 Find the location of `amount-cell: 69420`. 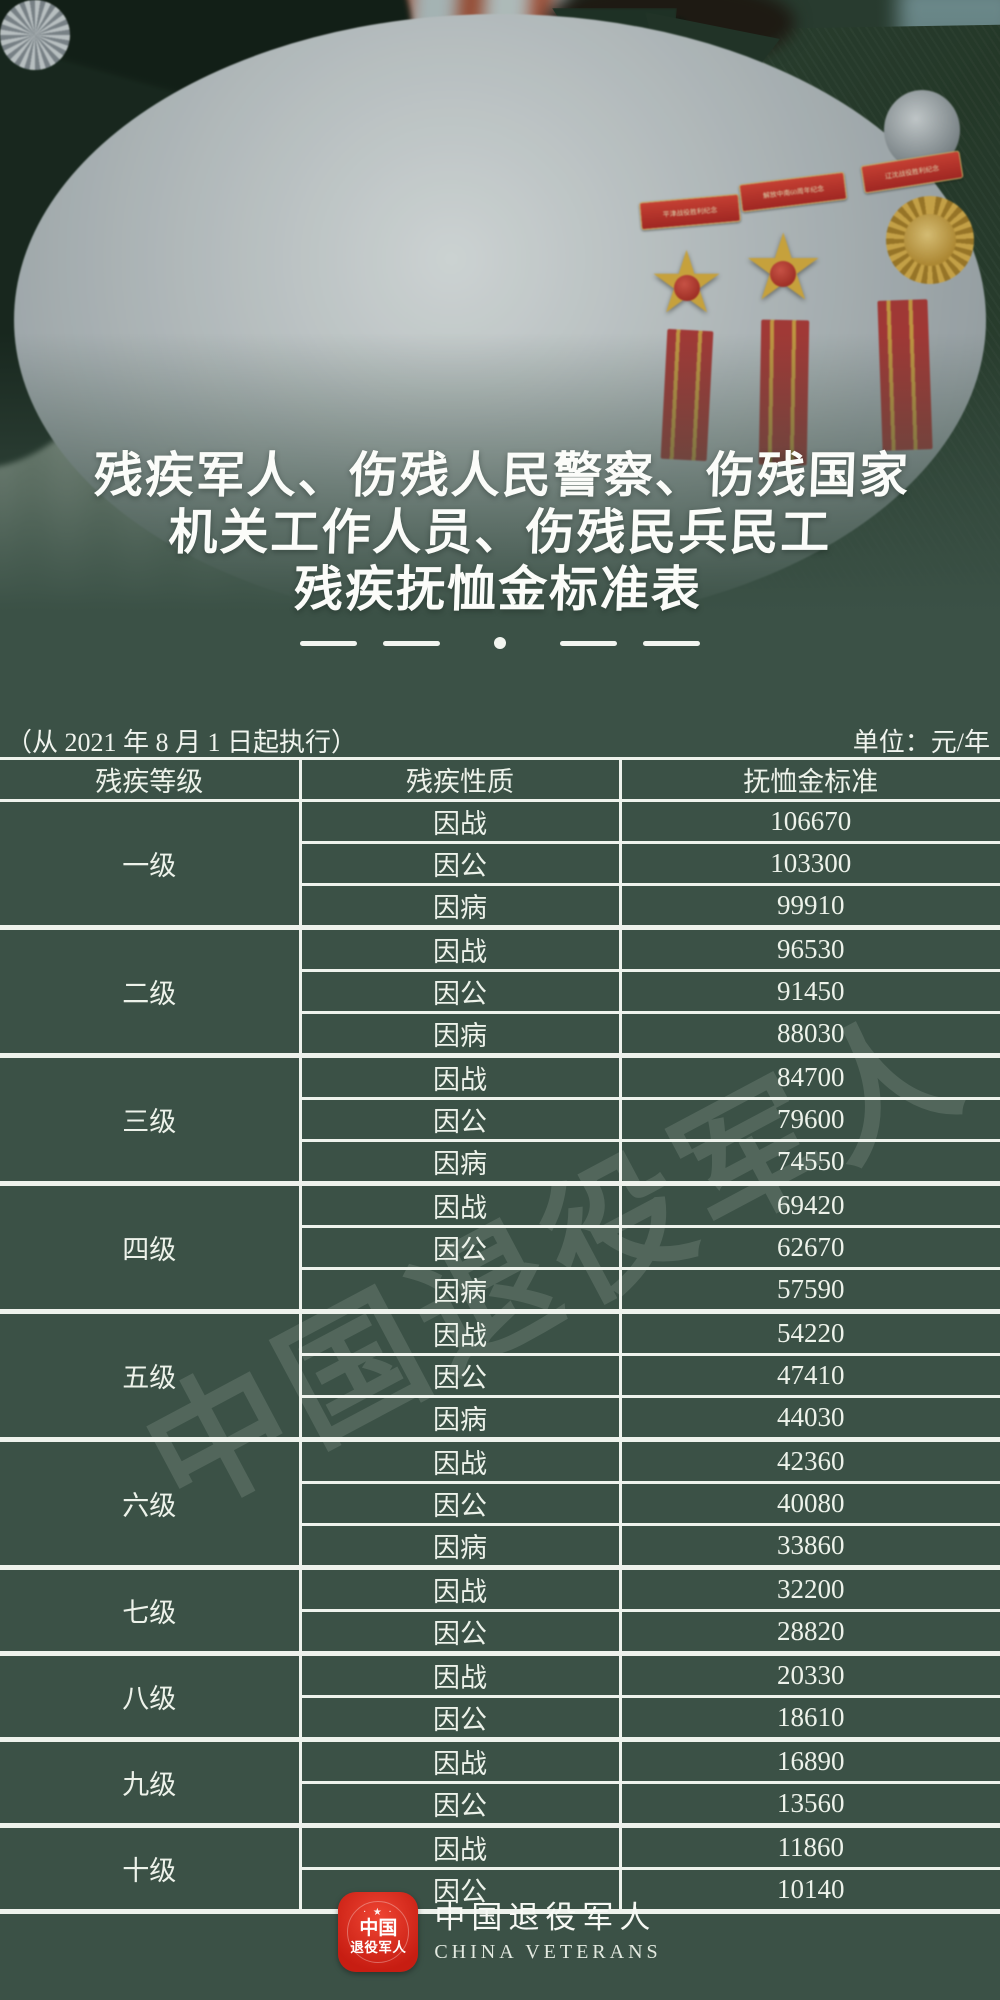

amount-cell: 69420 is located at coordinates (810, 1205).